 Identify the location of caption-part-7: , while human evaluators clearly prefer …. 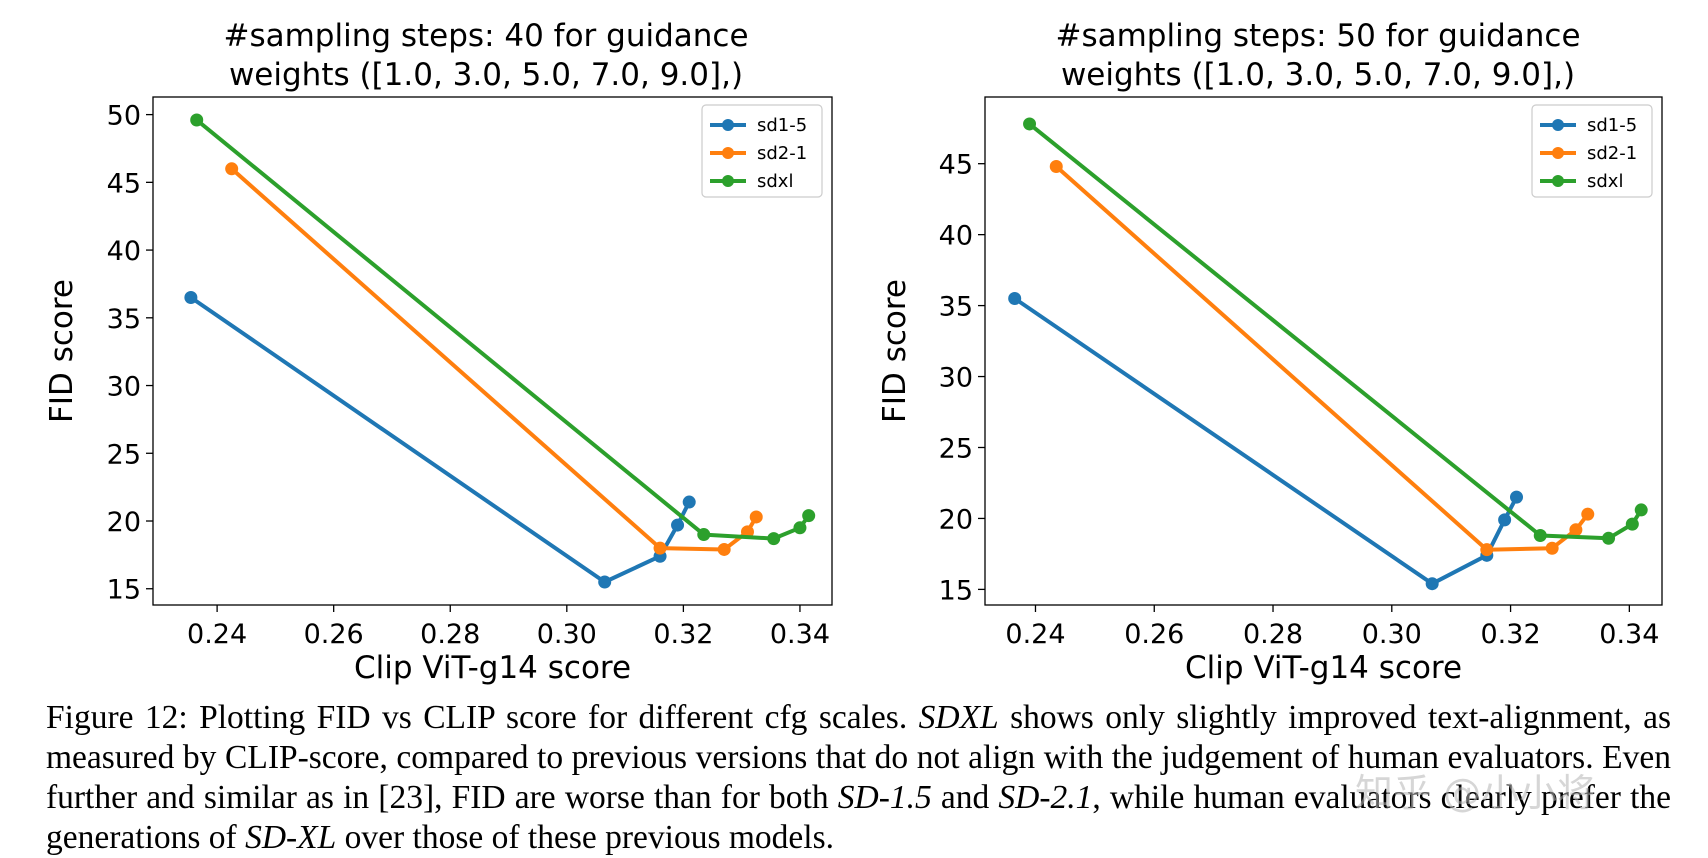
(858, 817).